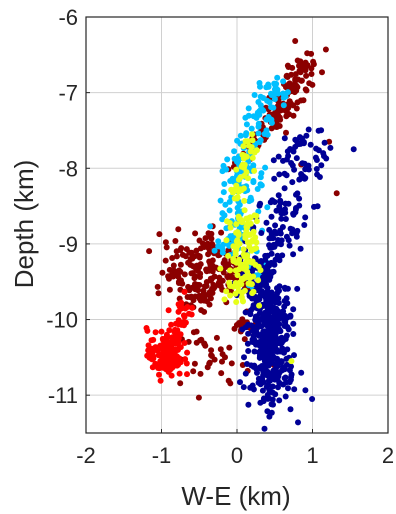 Image resolution: width=396 pixels, height=514 pixels. What do you see at coordinates (162, 455) in the screenshot?
I see `x-tick-label: -1` at bounding box center [162, 455].